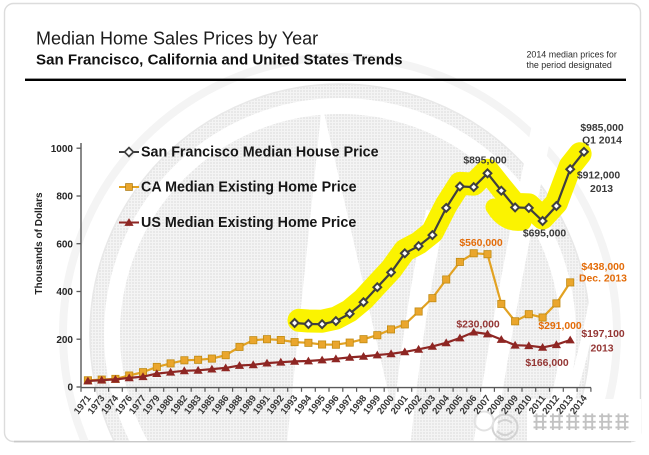  Describe the element at coordinates (64, 292) in the screenshot. I see `svg-text: 400` at that location.